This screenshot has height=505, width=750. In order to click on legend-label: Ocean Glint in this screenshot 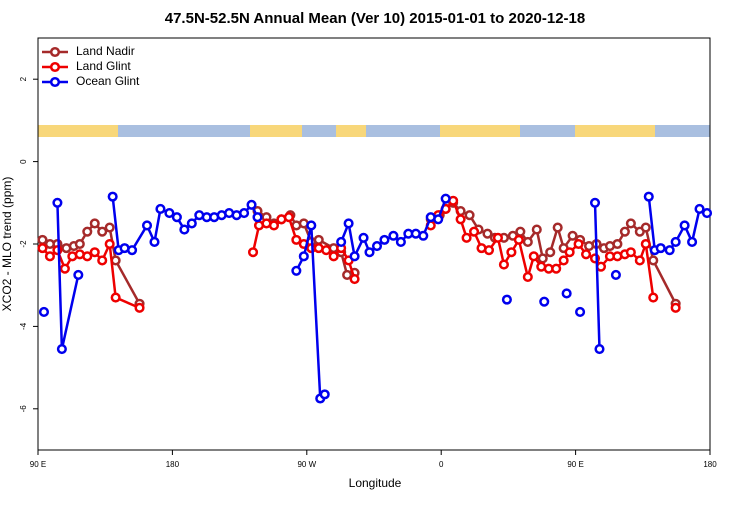, I will do `click(108, 81)`.